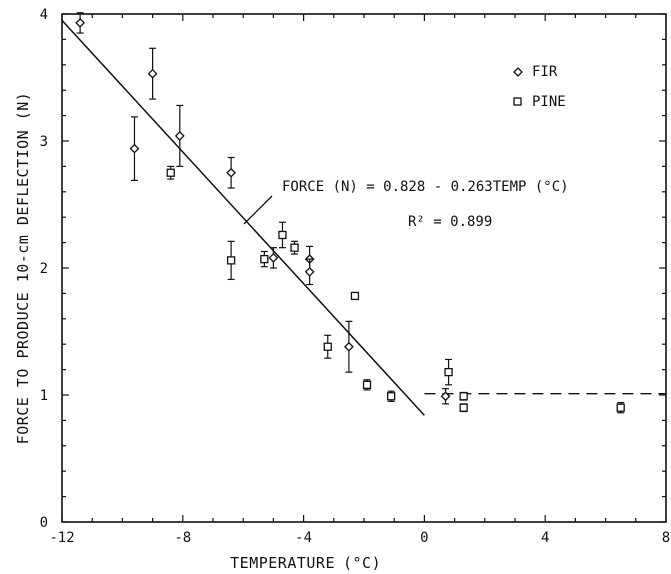 This screenshot has width=671, height=574. Describe the element at coordinates (425, 187) in the screenshot. I see `regression-equation: FORCE (N) = 0.828 - 0.263TEMP (°C)` at that location.